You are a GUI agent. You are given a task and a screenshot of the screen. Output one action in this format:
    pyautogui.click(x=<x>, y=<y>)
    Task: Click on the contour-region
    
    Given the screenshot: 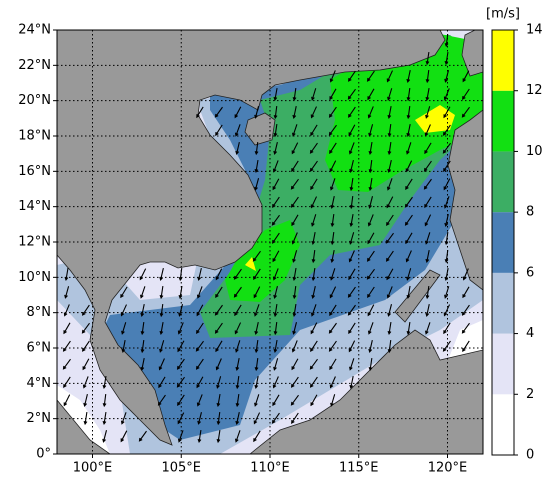 What is the action you would take?
    pyautogui.click(x=250, y=264)
    